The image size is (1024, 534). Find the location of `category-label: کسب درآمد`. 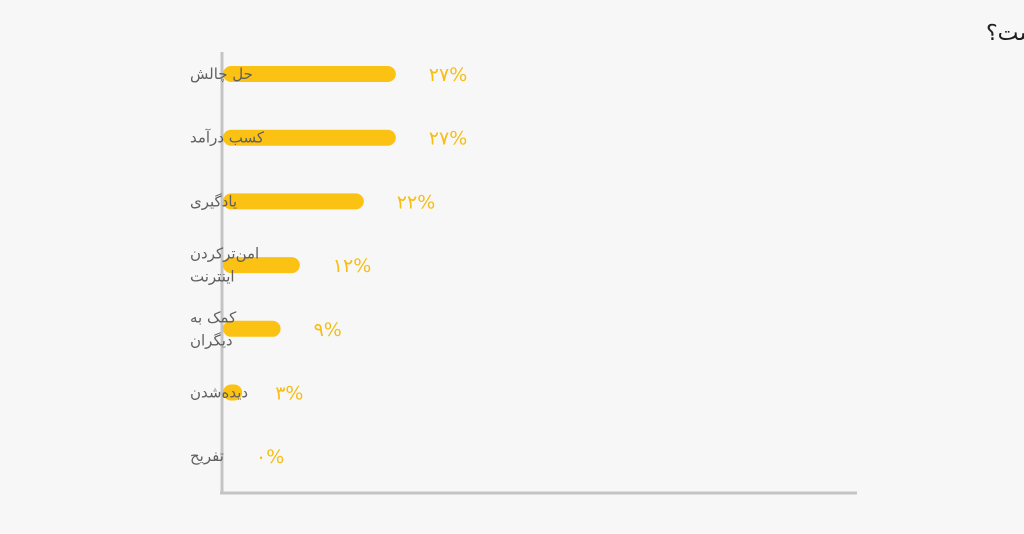

category-label: کسب درآمد is located at coordinates (227, 138).